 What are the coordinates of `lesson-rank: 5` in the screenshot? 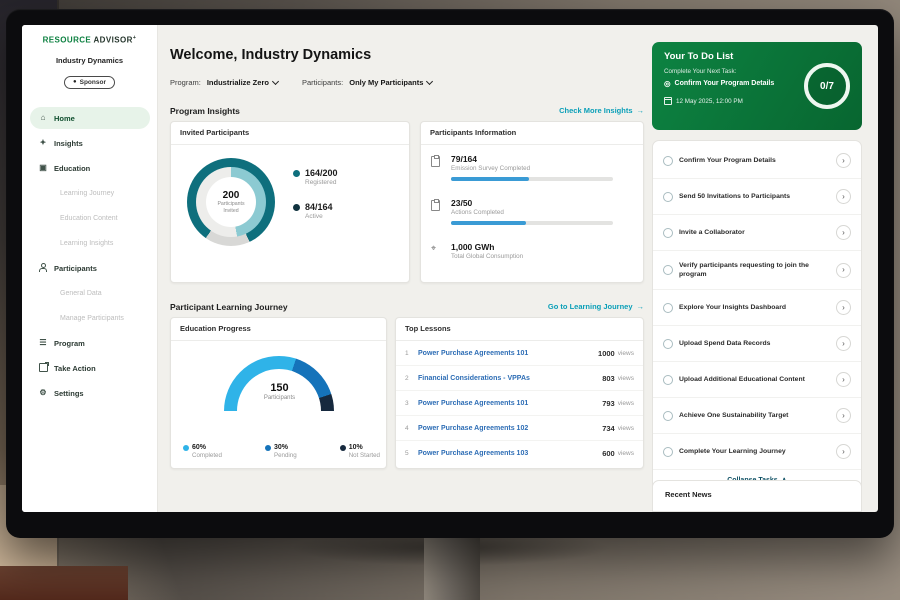 It's located at (407, 453).